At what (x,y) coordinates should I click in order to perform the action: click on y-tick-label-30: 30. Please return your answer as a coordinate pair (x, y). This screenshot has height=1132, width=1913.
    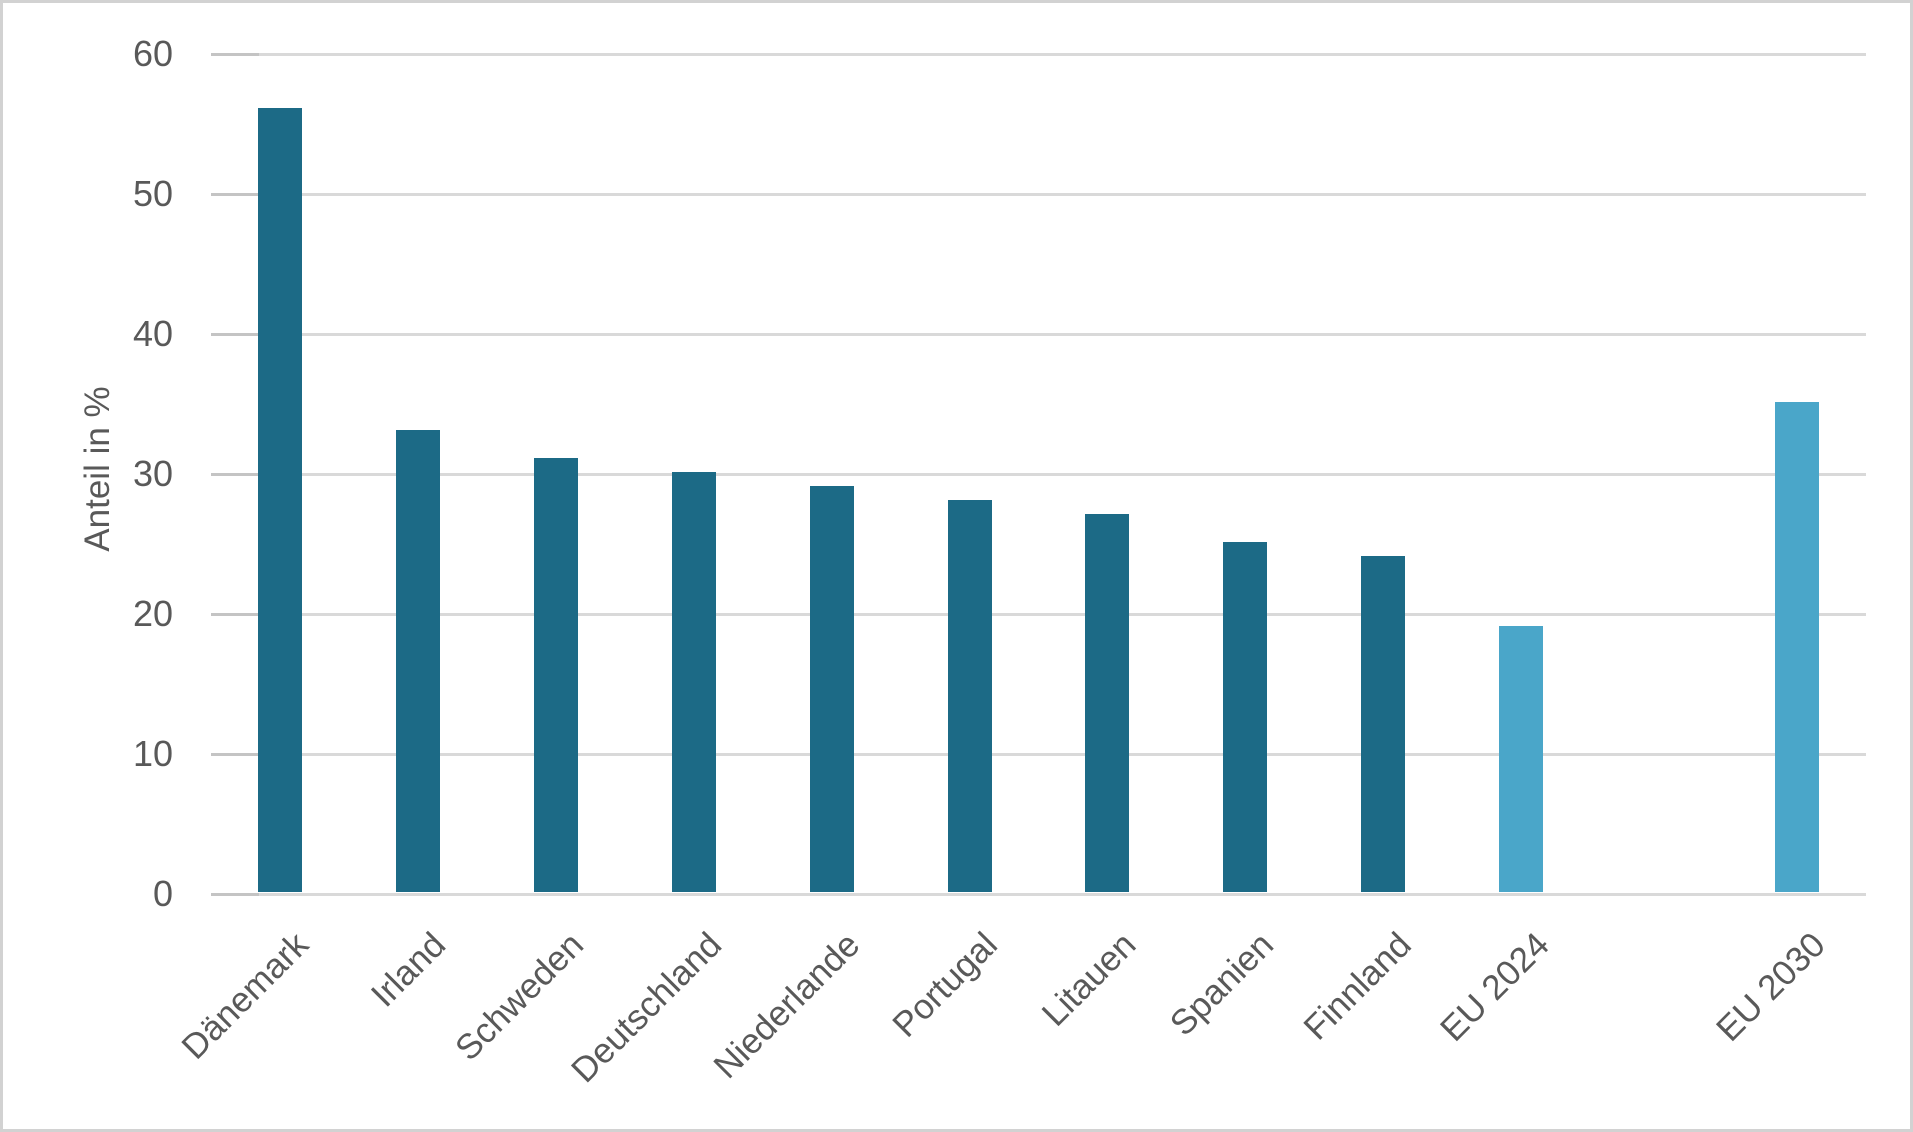
    Looking at the image, I should click on (152, 473).